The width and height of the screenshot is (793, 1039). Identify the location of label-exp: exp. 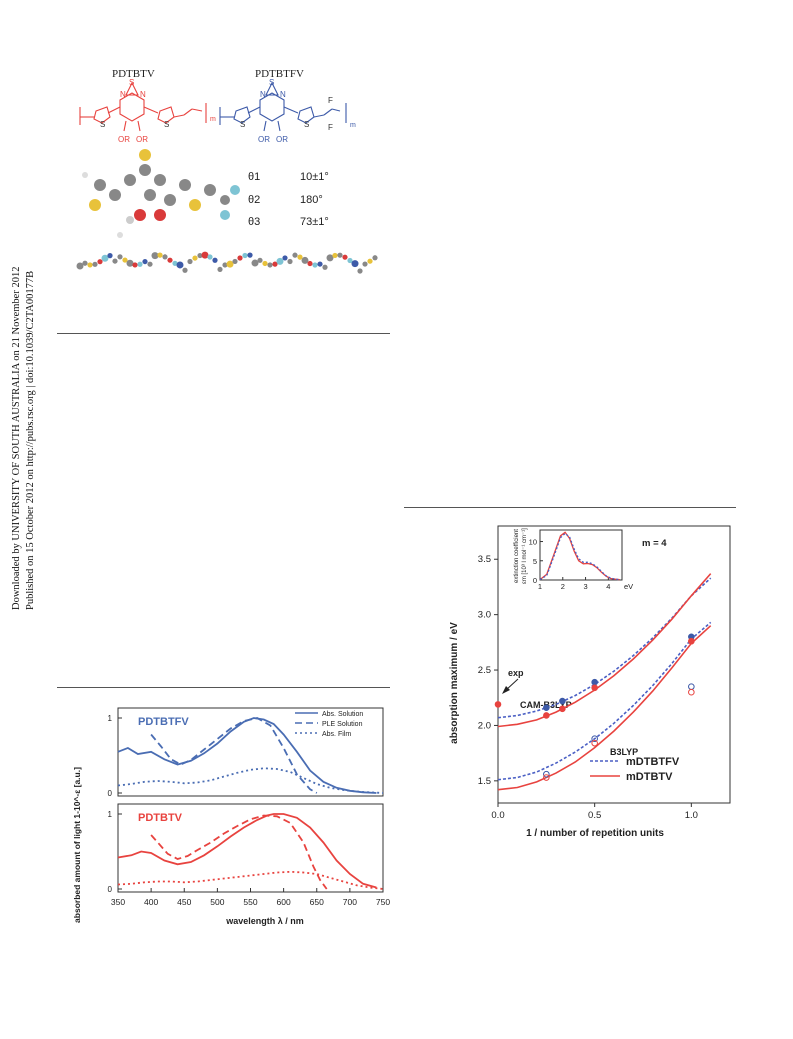
(516, 673).